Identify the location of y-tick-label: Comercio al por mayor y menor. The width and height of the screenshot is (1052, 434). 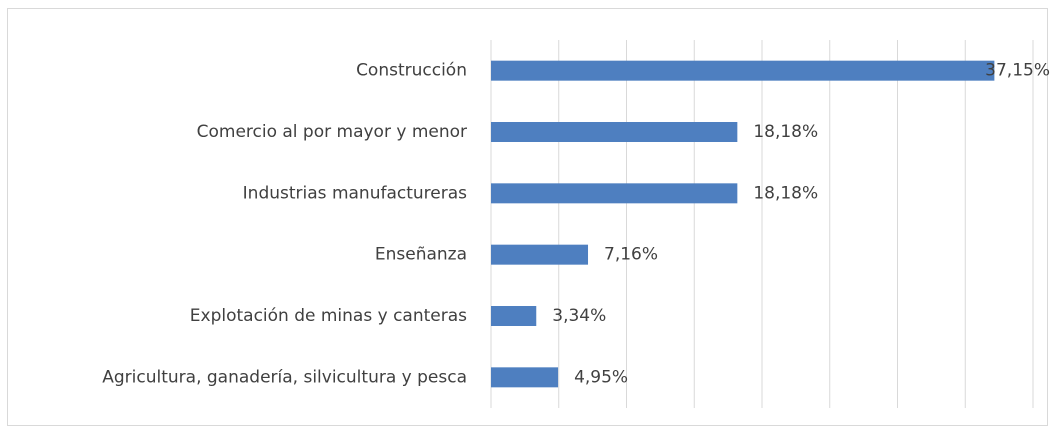
(332, 132).